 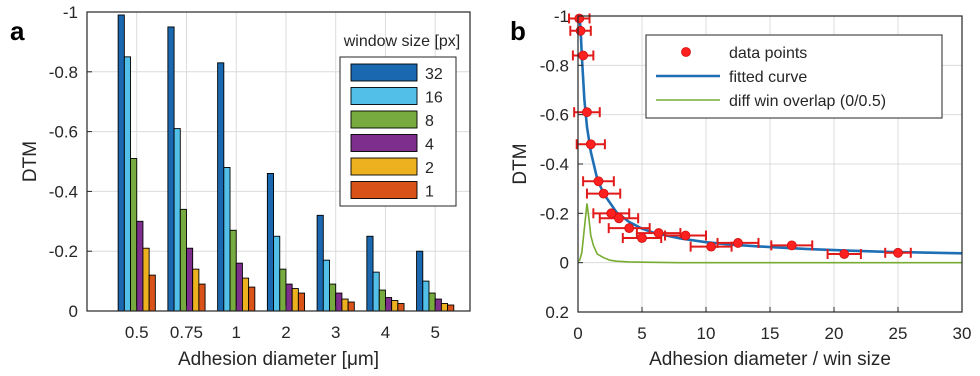 I want to click on panel-a-legend-label-16: 16, so click(x=434, y=98).